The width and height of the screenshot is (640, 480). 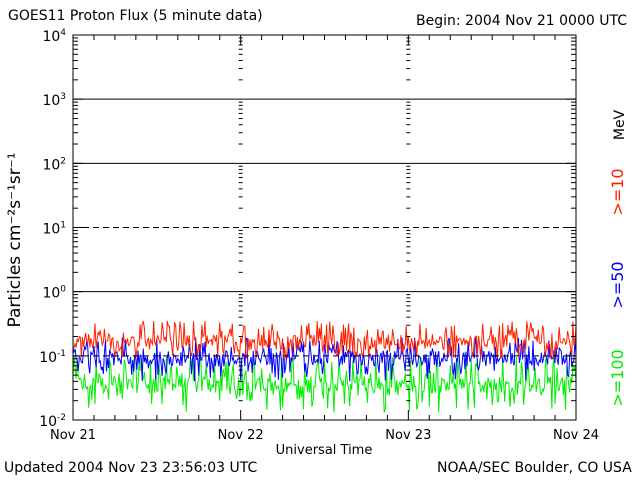 What do you see at coordinates (617, 377) in the screenshot?
I see `legend-label: >=100` at bounding box center [617, 377].